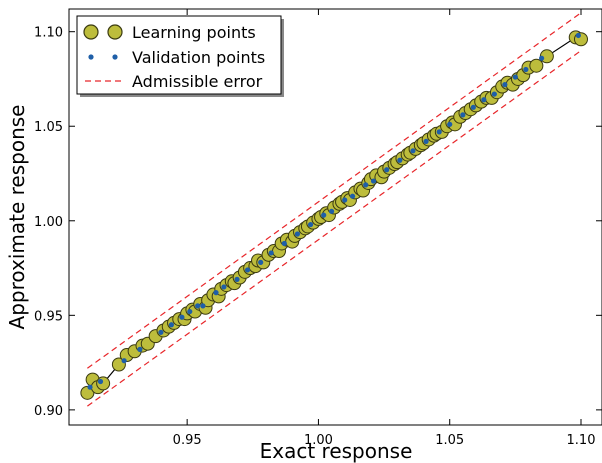  I want to click on x-tick-label: 1.05, so click(449, 440).